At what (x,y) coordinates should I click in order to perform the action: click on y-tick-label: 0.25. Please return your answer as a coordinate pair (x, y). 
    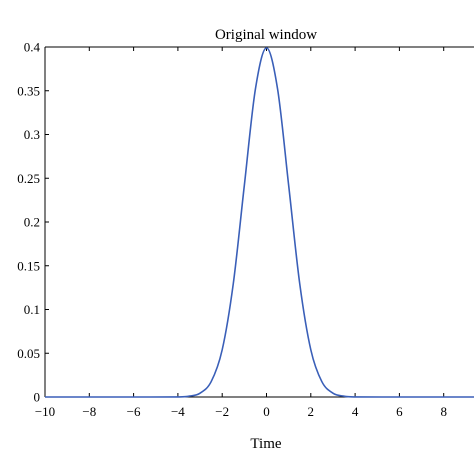
    Looking at the image, I should click on (28, 178).